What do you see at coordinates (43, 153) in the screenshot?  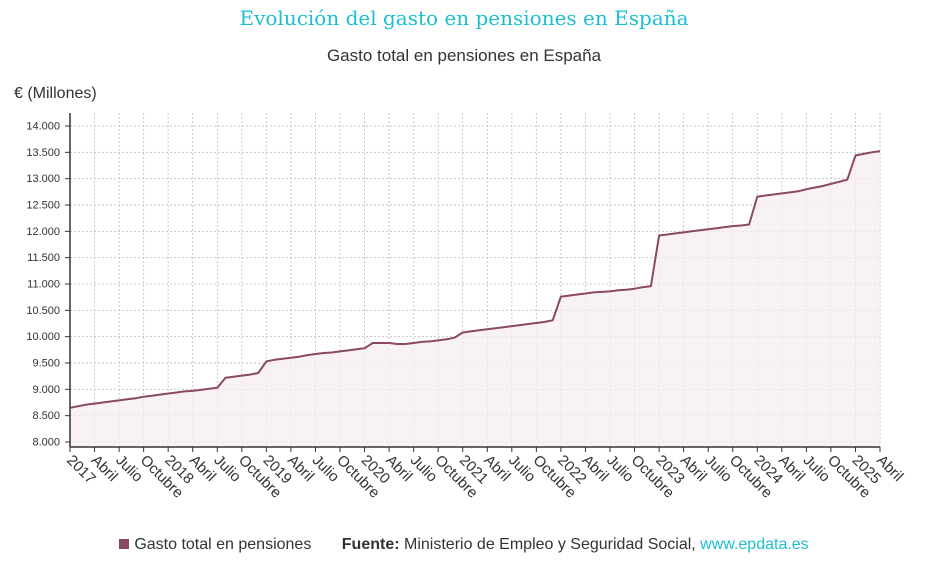 I see `y-tick-label: 13.500` at bounding box center [43, 153].